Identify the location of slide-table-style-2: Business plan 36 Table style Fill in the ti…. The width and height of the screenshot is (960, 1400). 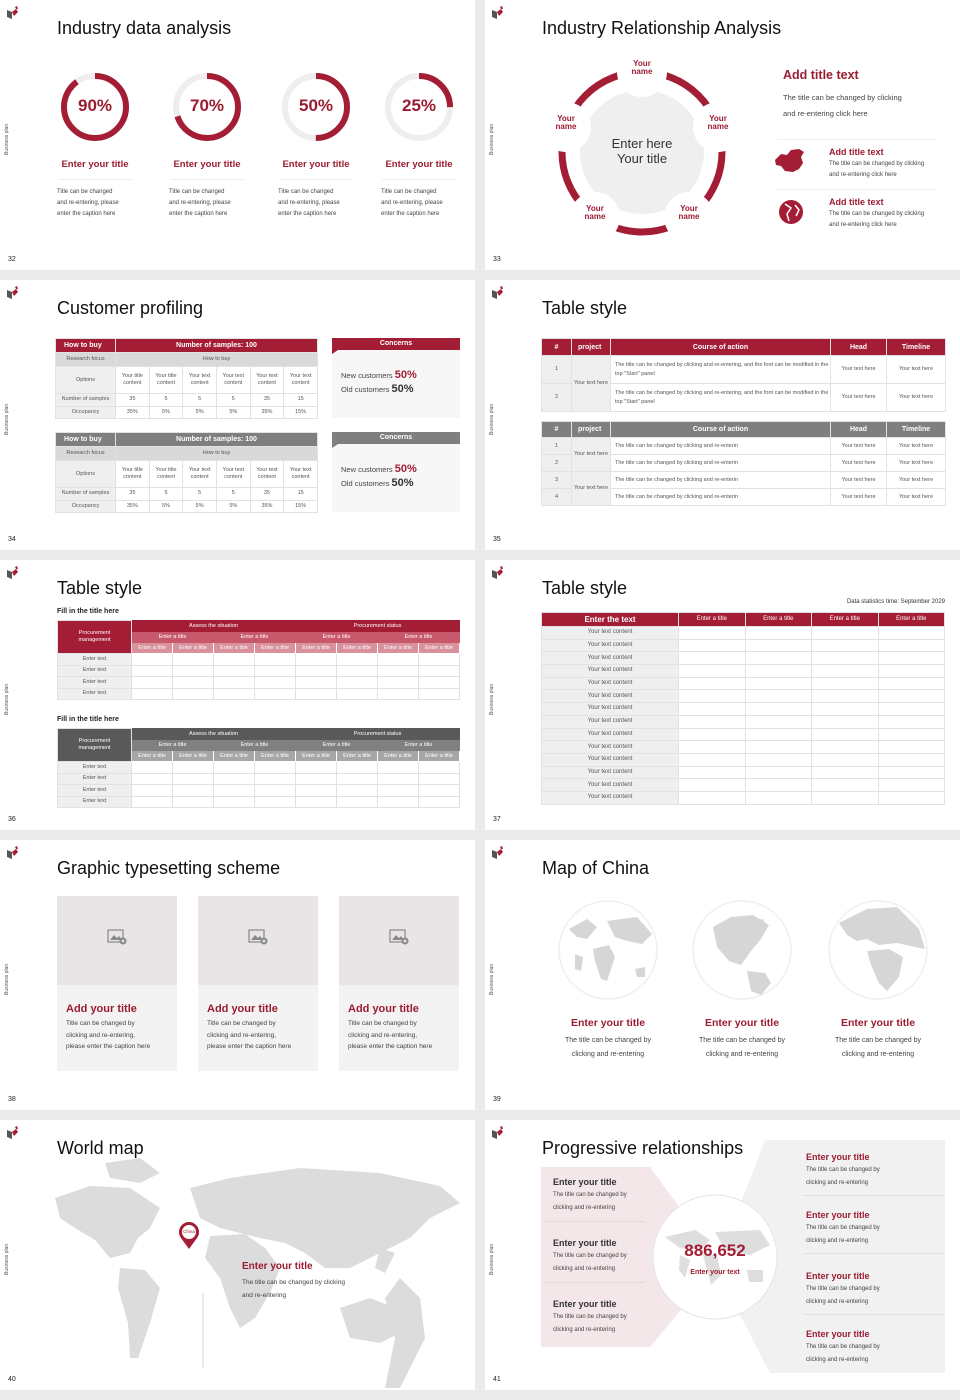
(237, 695).